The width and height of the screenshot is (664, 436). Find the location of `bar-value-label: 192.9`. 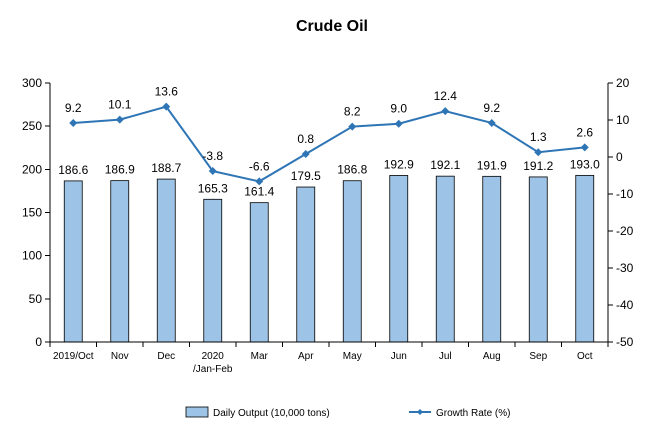

bar-value-label: 192.9 is located at coordinates (399, 164).